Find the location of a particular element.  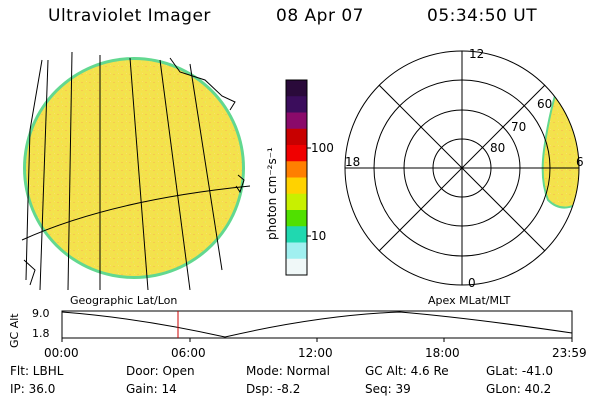

date-label: 08 Apr 07 is located at coordinates (320, 16).